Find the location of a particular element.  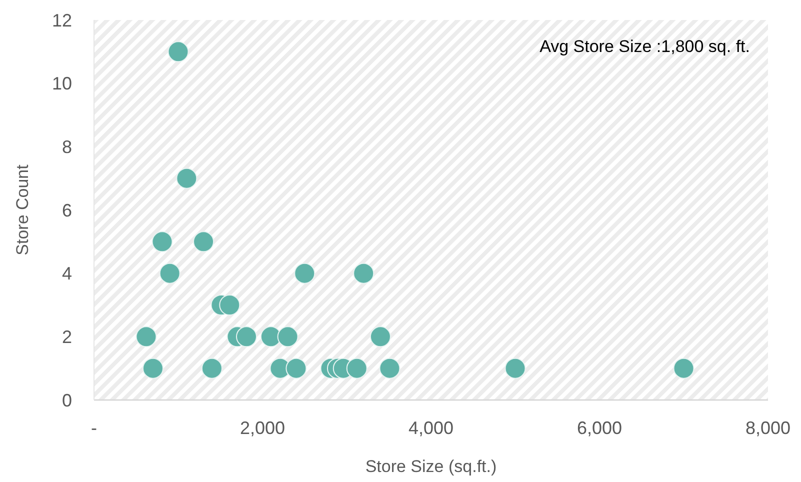

y-tick-label: 6 is located at coordinates (67, 210).